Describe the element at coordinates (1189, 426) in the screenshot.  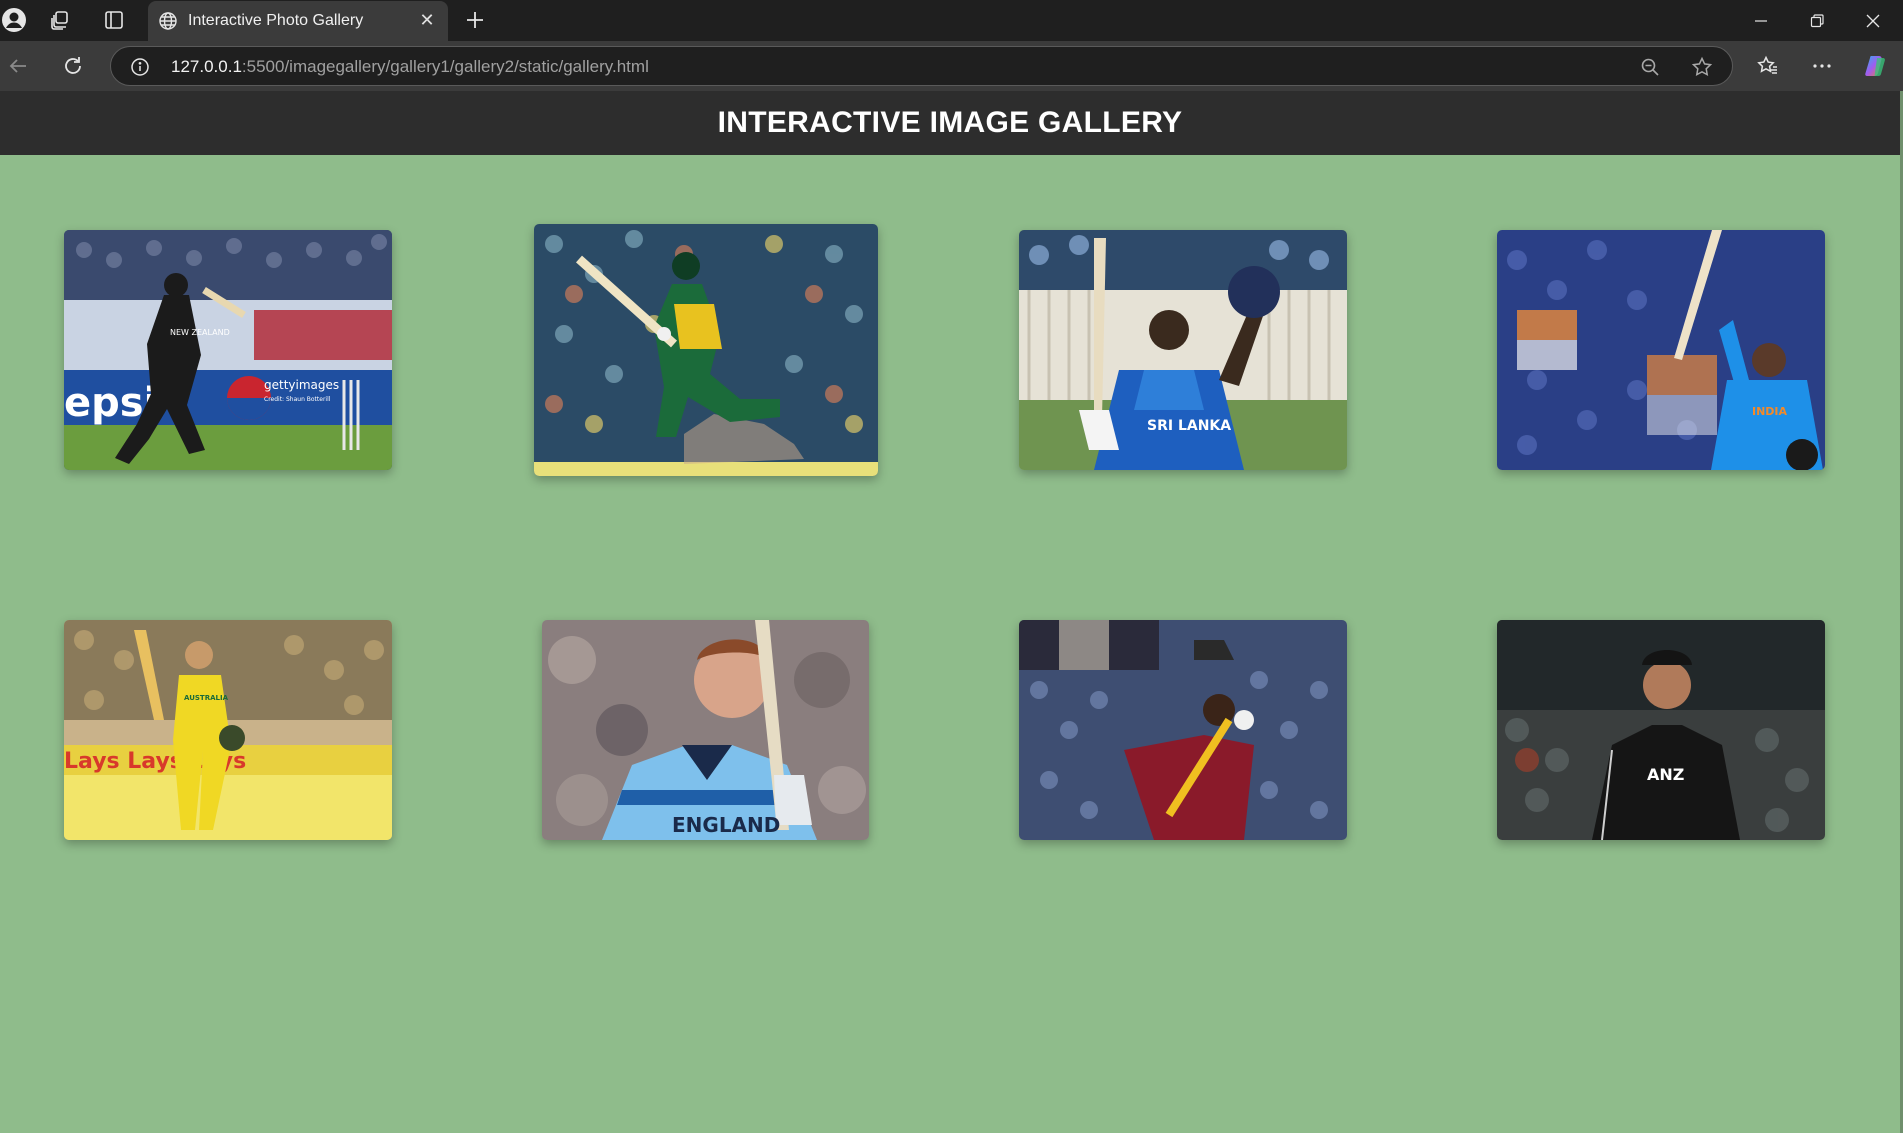
I see `jersey-text: SRI LANKA` at that location.